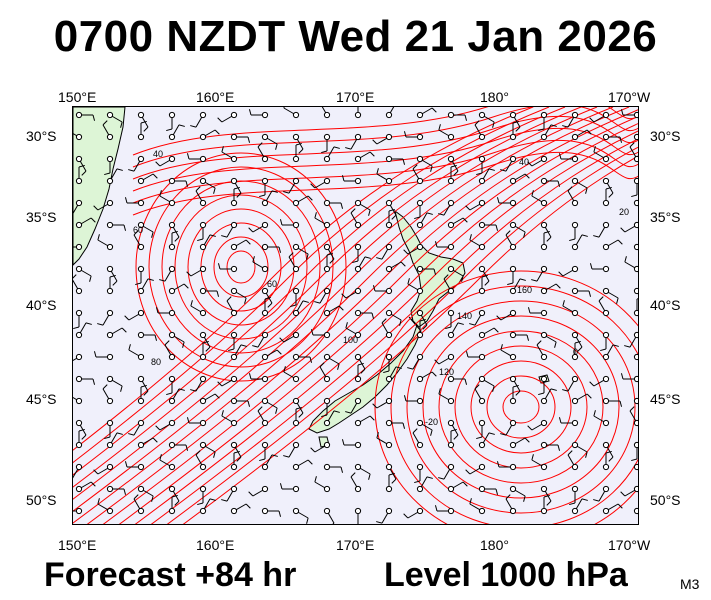 The width and height of the screenshot is (711, 600). I want to click on high-contour, so click(521, 407).